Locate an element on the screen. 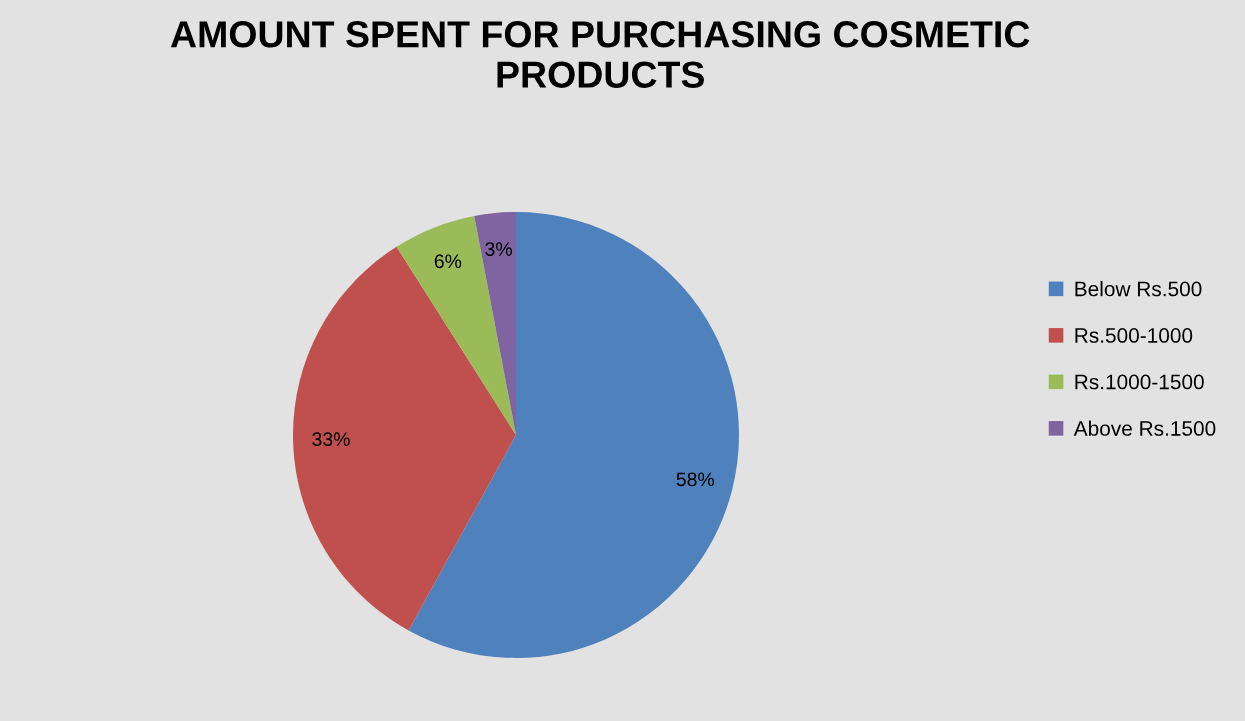 Image resolution: width=1245 pixels, height=721 pixels. data-label: 33% is located at coordinates (331, 439).